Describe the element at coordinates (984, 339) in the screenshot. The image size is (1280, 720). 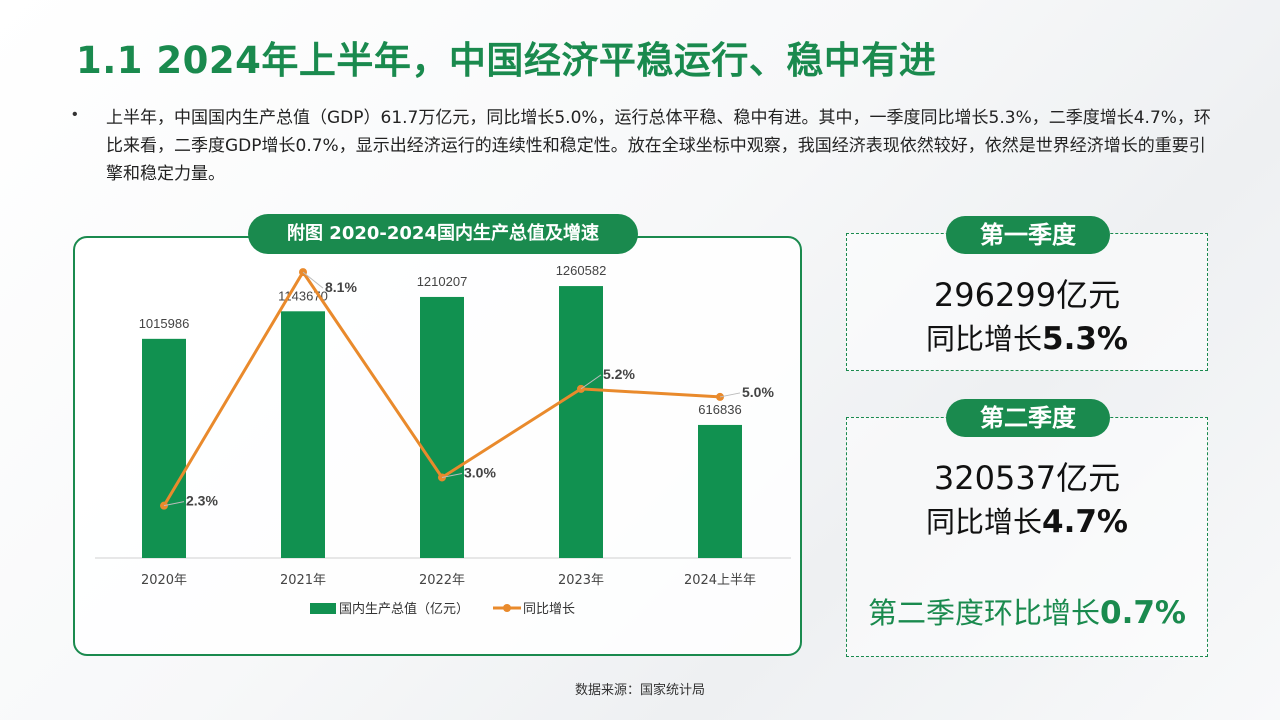
I see `q1-growth-prefix: 同比增长` at that location.